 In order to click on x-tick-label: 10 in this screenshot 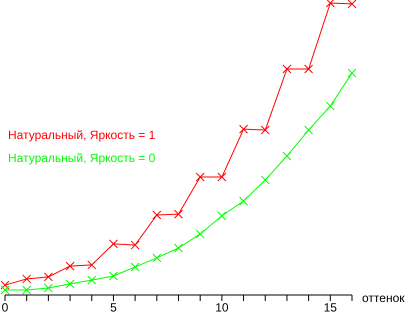, I will do `click(222, 307)`.